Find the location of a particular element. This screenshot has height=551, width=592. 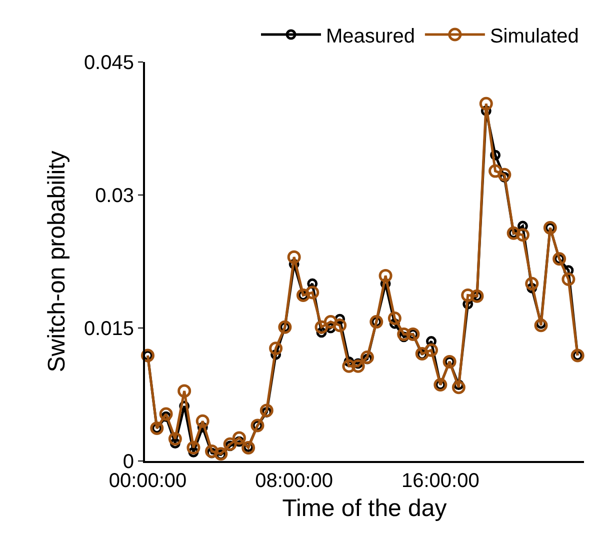

y-tick-label: 0.03 is located at coordinates (114, 196).